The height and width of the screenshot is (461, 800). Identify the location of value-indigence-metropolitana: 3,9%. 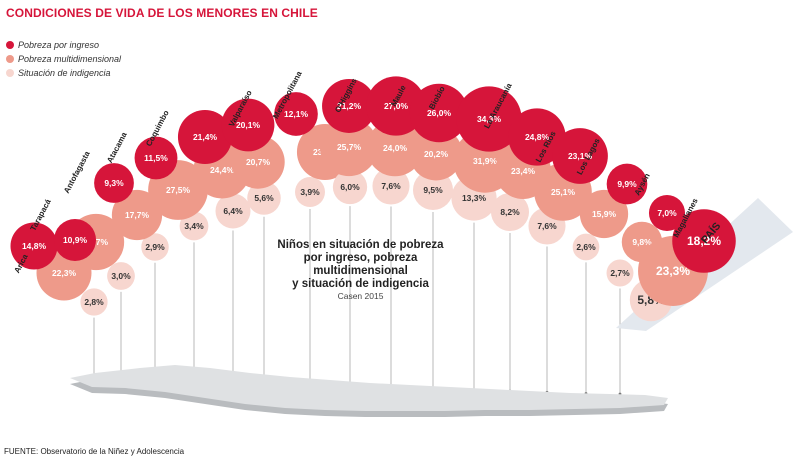
(310, 192).